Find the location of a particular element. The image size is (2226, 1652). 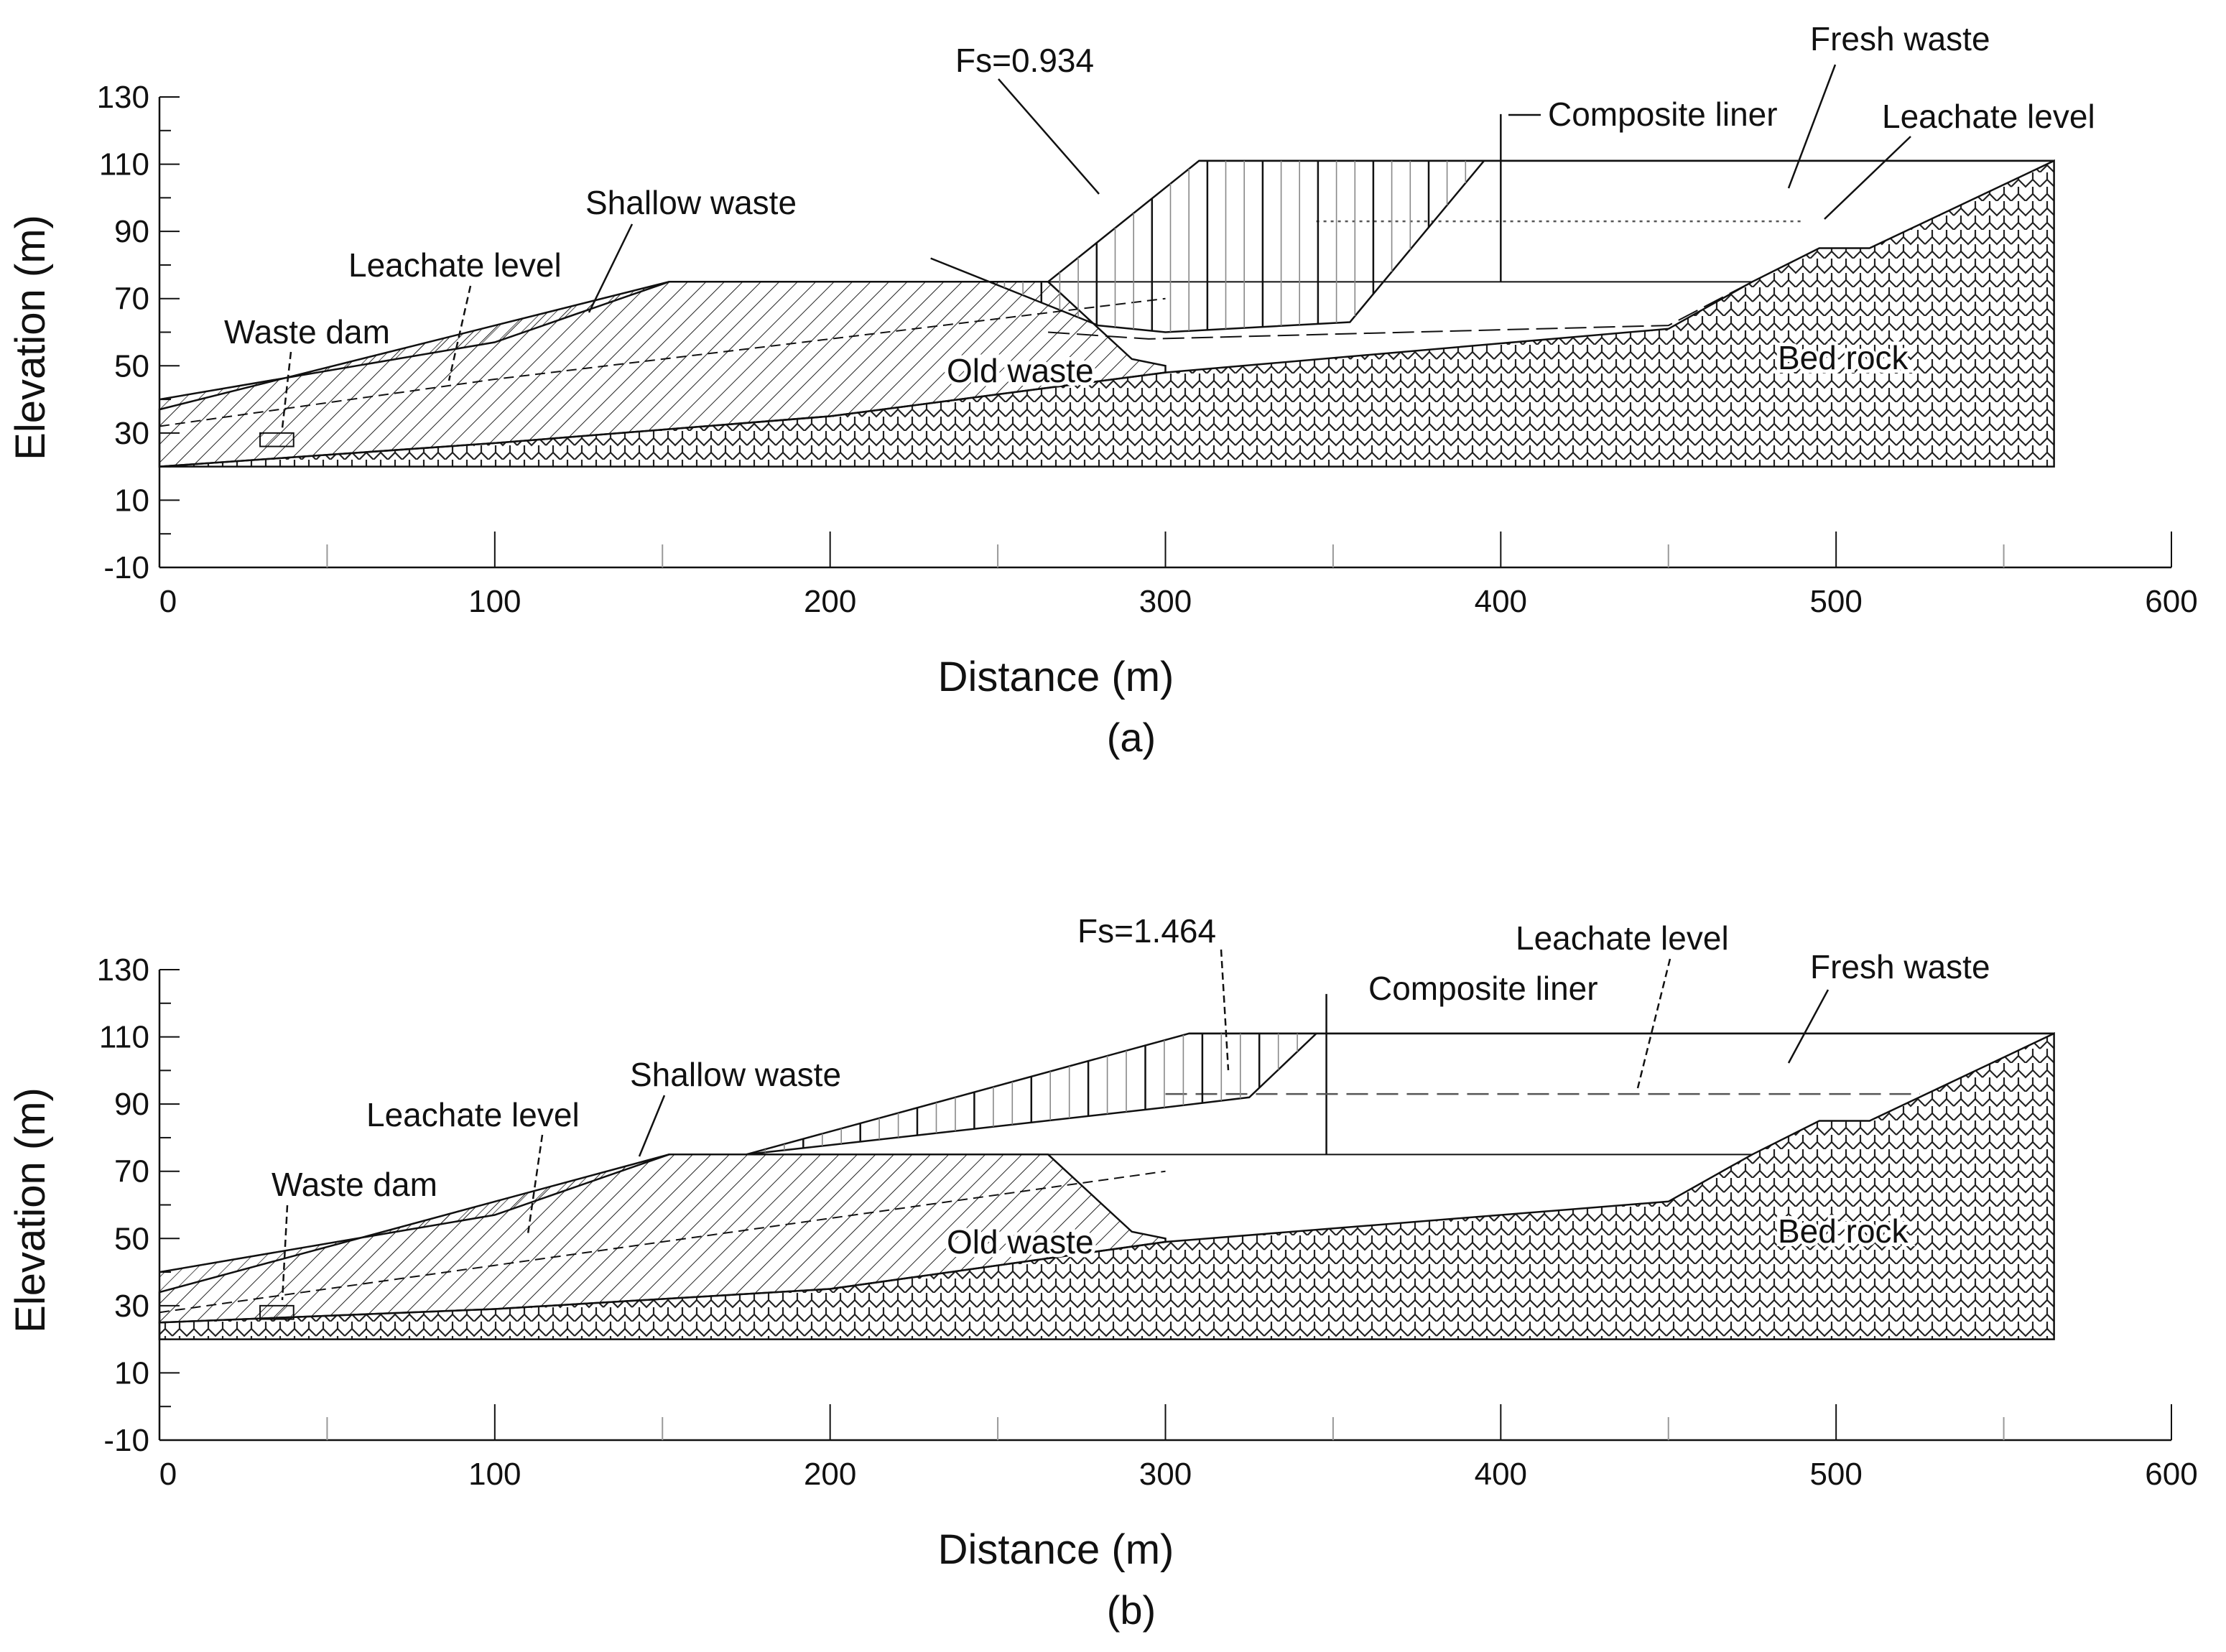

panel-a-fresh-waste-label: Fresh waste is located at coordinates (1900, 39).